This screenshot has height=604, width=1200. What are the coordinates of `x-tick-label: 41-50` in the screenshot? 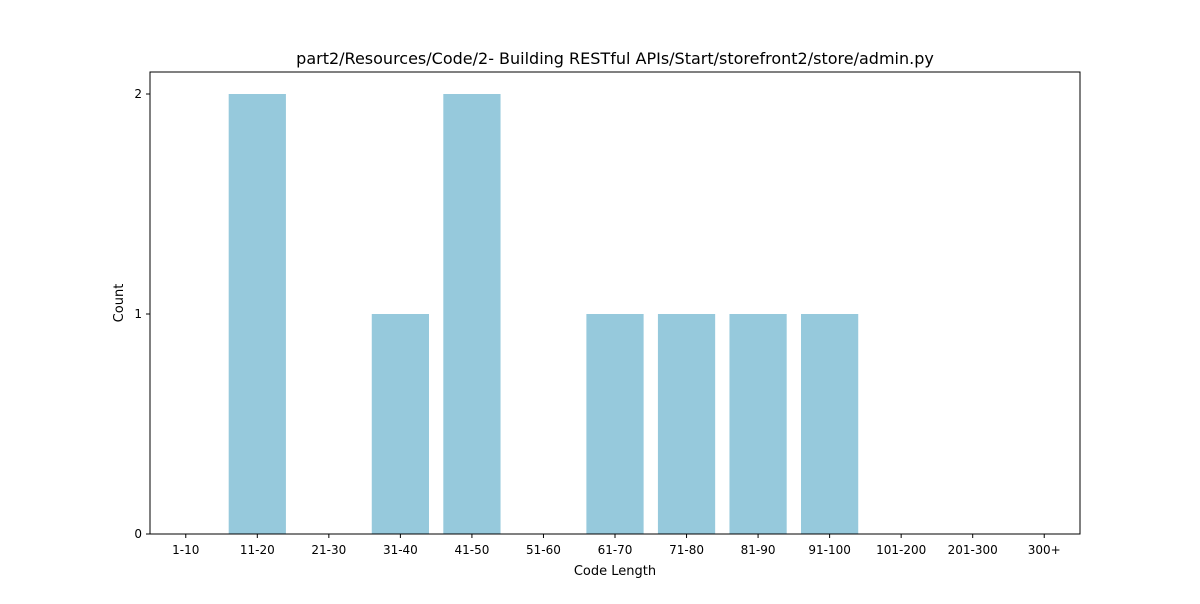 It's located at (471, 550).